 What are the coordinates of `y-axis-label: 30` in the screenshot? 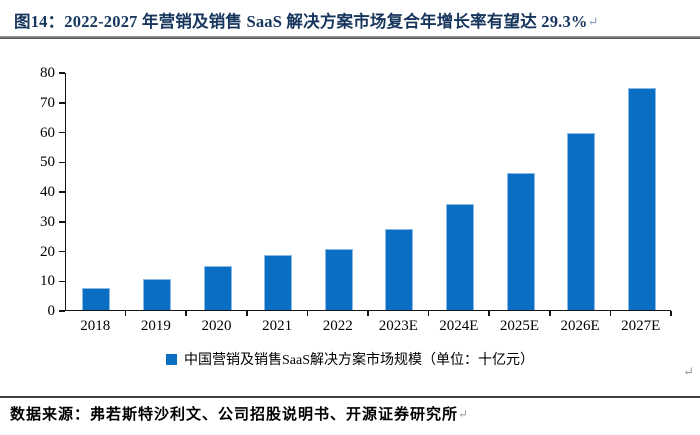 It's located at (47, 221).